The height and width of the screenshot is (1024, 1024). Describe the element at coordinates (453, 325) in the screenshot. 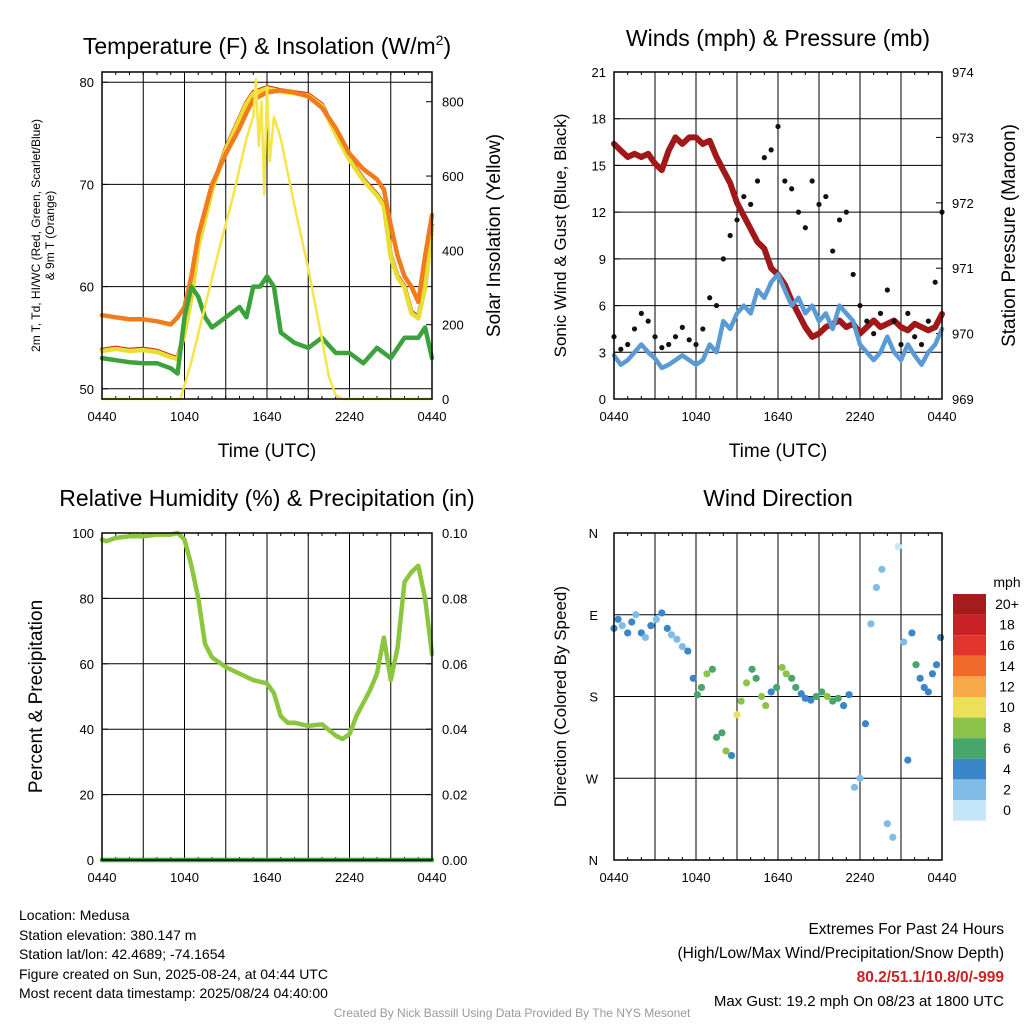

I see `y-right-tick-label: 200` at that location.